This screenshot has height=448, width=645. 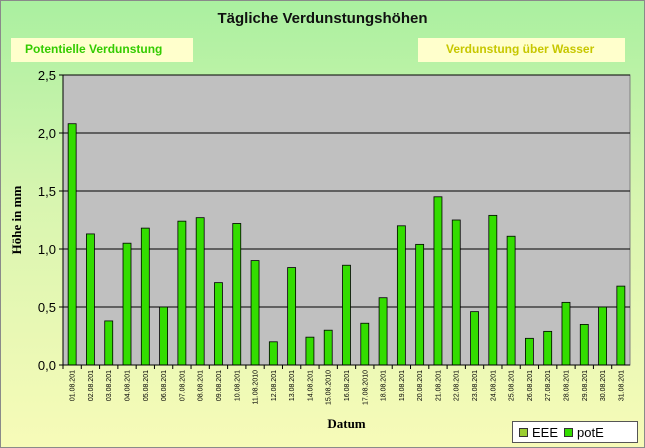 I want to click on x-tick-label: 18.08.201, so click(x=384, y=385).